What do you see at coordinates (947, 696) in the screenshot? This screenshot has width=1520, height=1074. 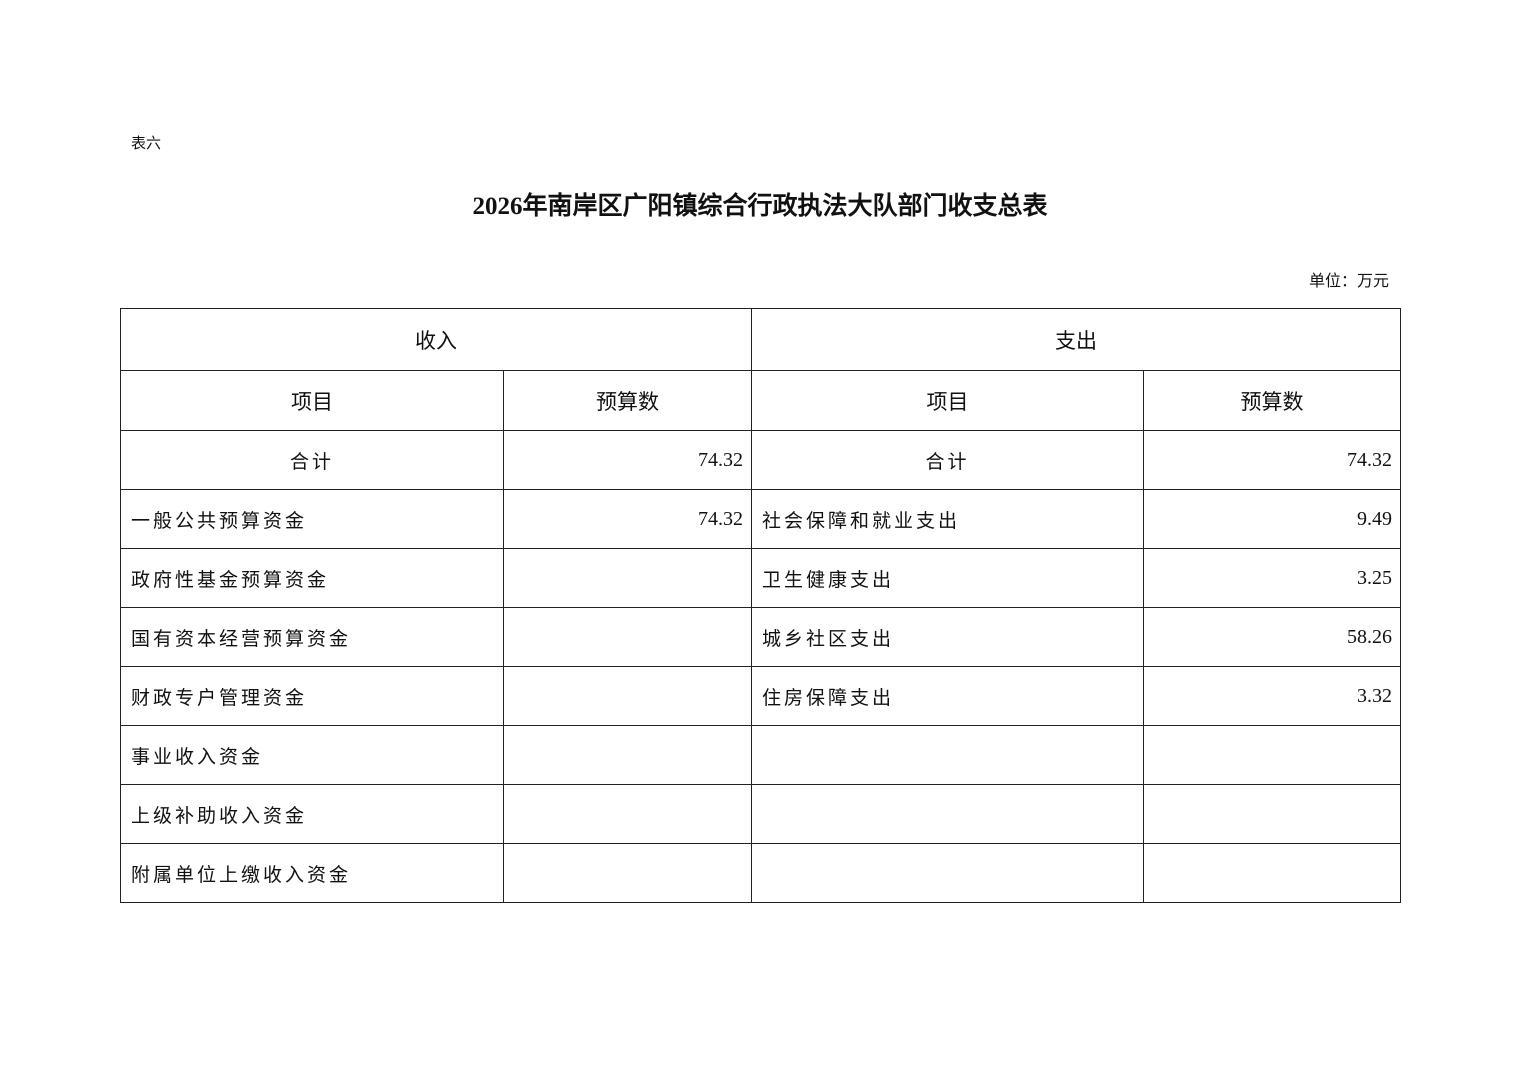 I see `expense-item-cell: 住房保障支出` at bounding box center [947, 696].